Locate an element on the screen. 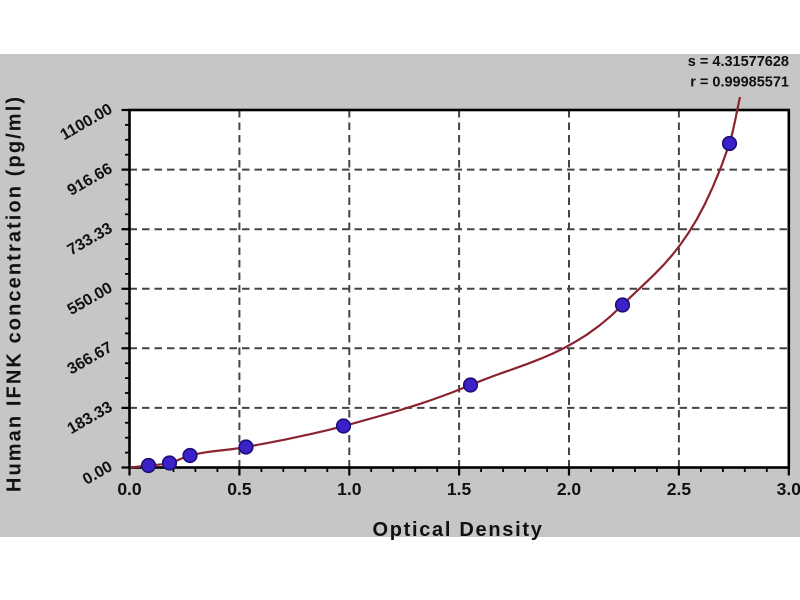 The image size is (800, 600). svg-text: 2.0 is located at coordinates (569, 489).